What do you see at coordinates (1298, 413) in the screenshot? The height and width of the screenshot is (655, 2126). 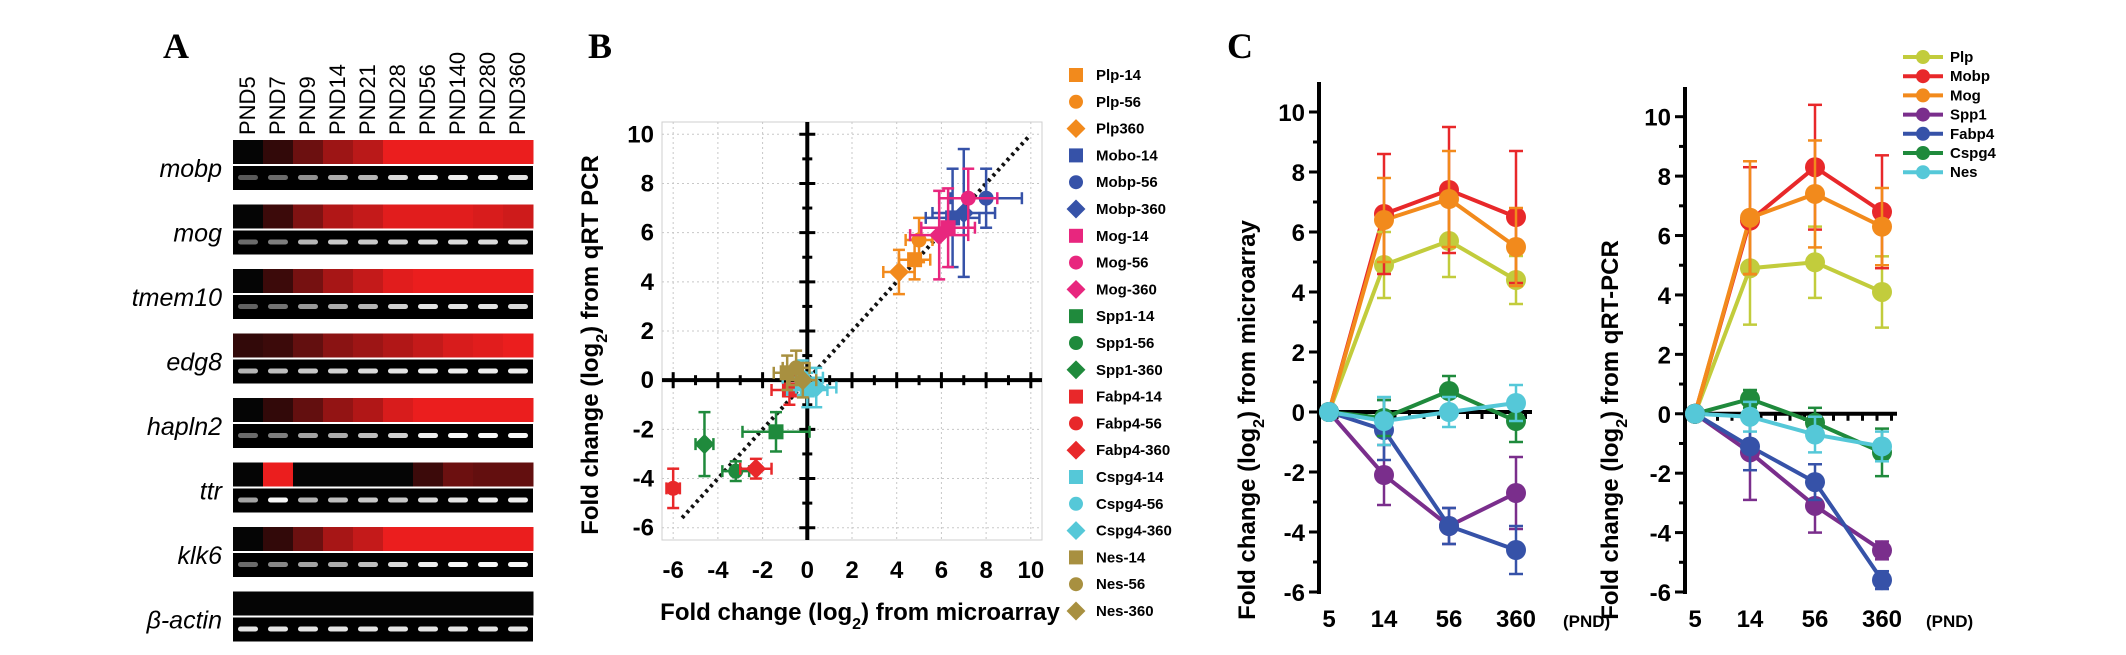 I see `line1-y-tick-label: 0` at bounding box center [1298, 413].